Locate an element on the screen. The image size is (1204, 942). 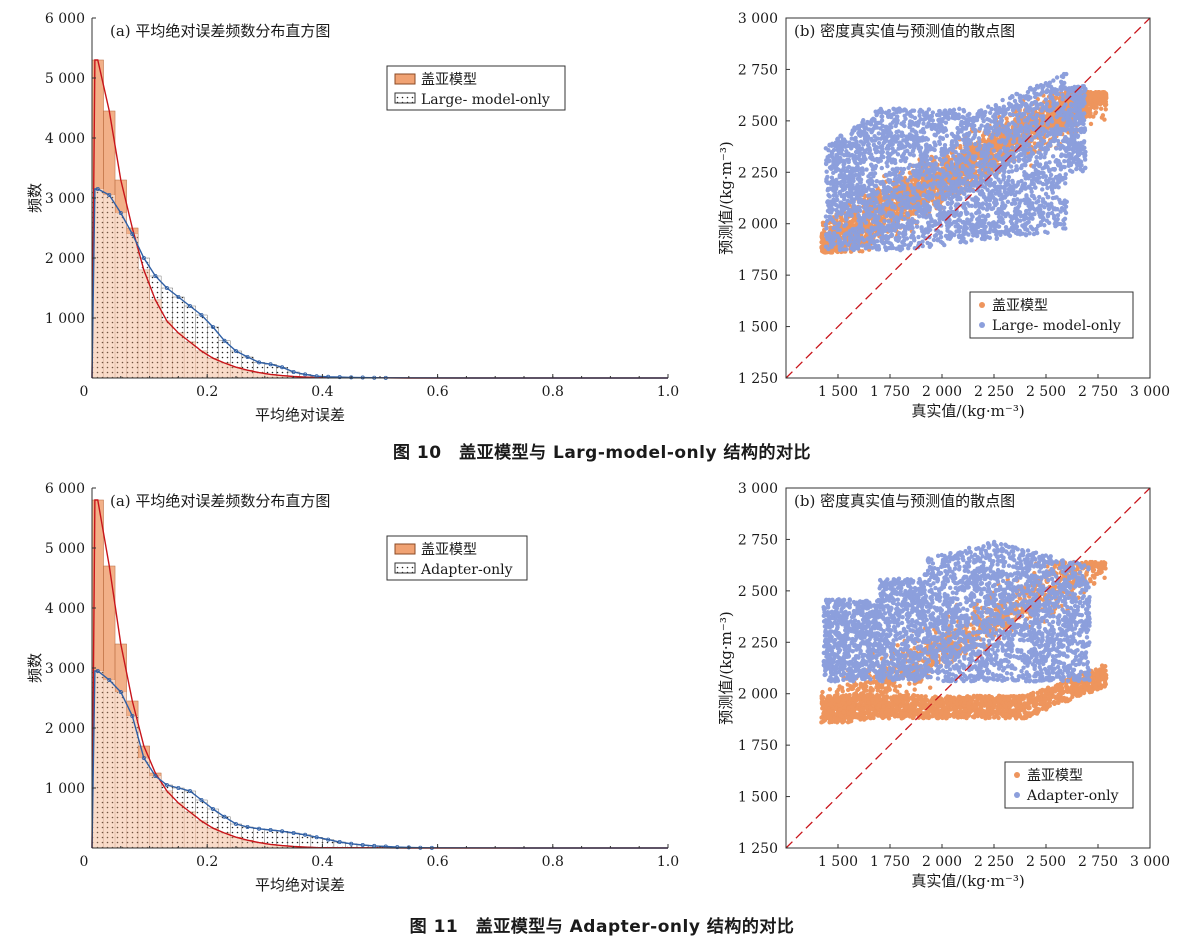
x-tick-label: 0.8 is located at coordinates (553, 392).